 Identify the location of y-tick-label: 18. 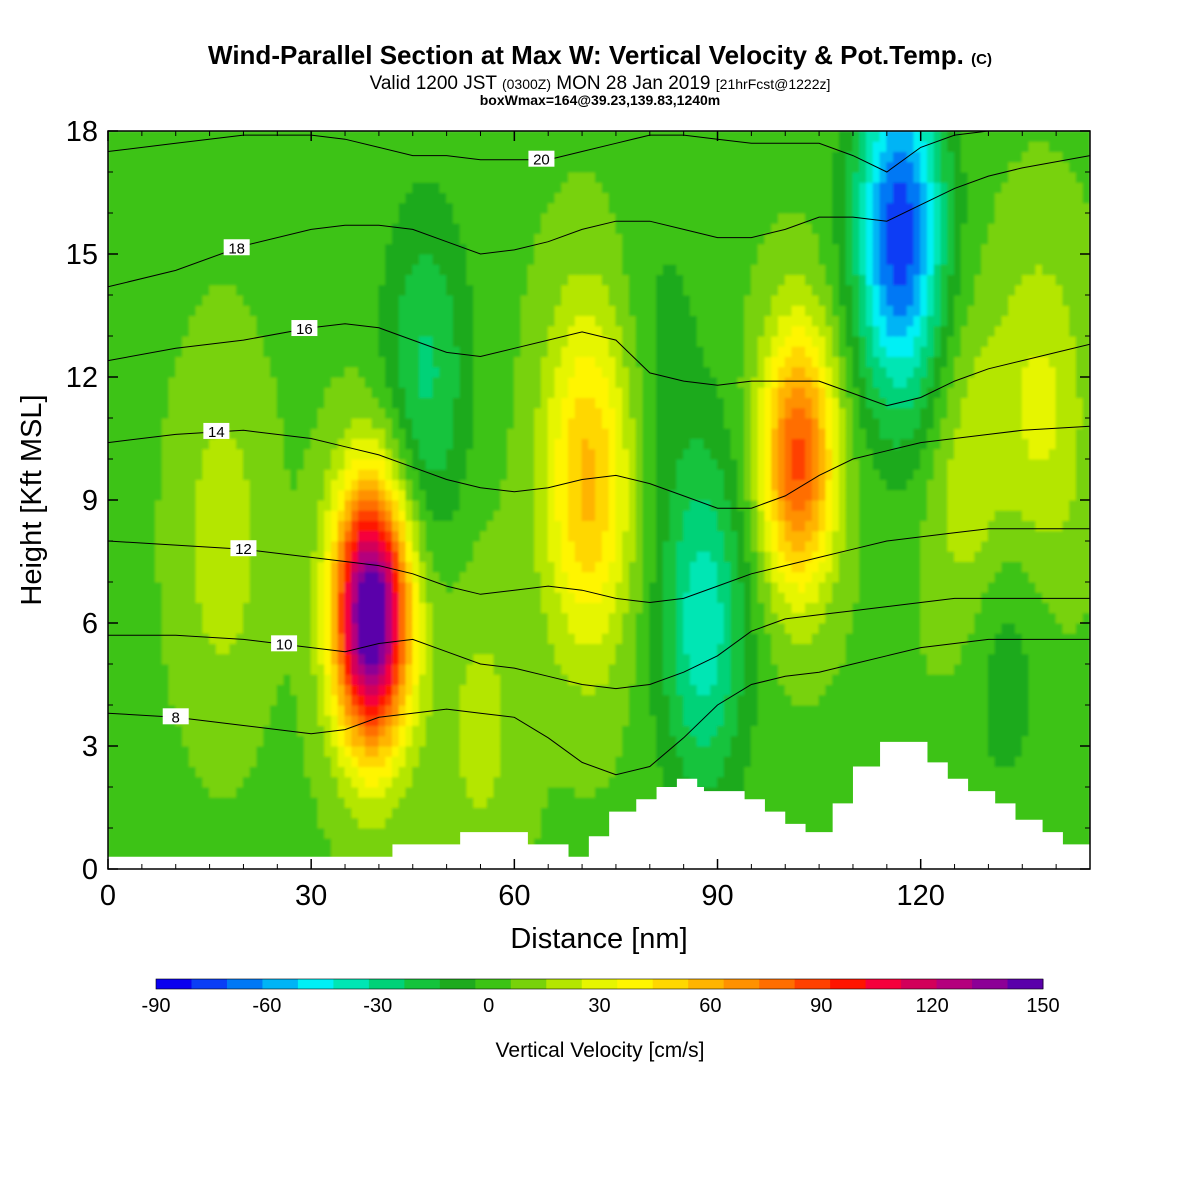
(82, 132).